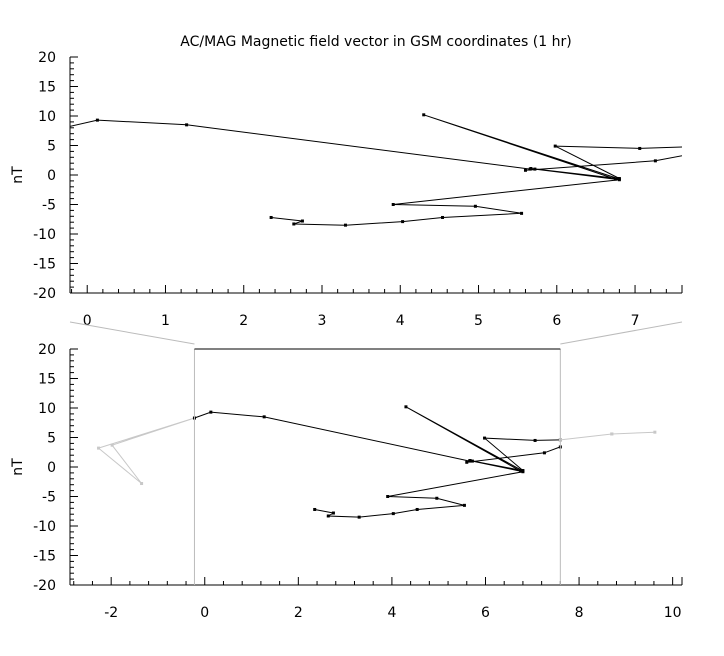 The width and height of the screenshot is (724, 656). I want to click on x-tick-label: 3, so click(322, 321).